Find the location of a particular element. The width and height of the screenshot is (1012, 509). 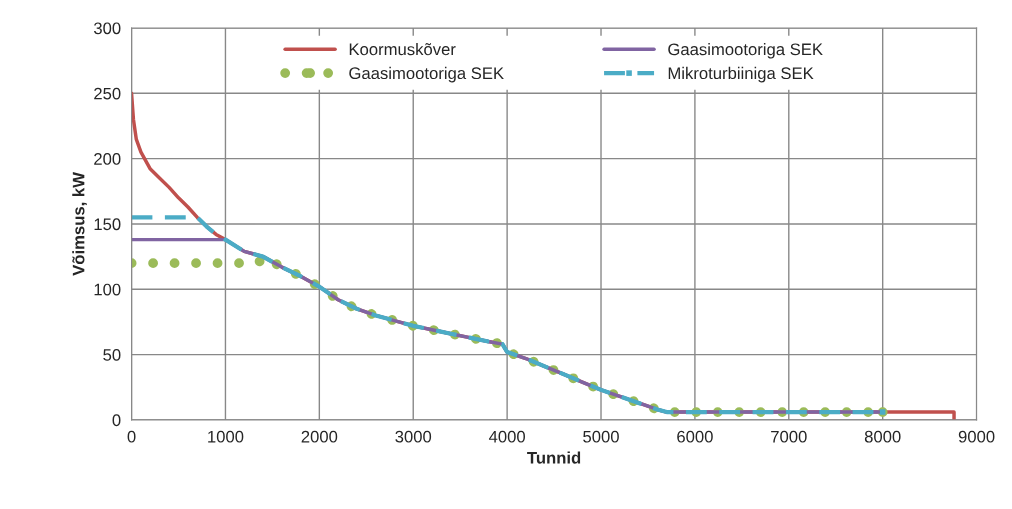

x-tick-label: 4000 is located at coordinates (507, 436).